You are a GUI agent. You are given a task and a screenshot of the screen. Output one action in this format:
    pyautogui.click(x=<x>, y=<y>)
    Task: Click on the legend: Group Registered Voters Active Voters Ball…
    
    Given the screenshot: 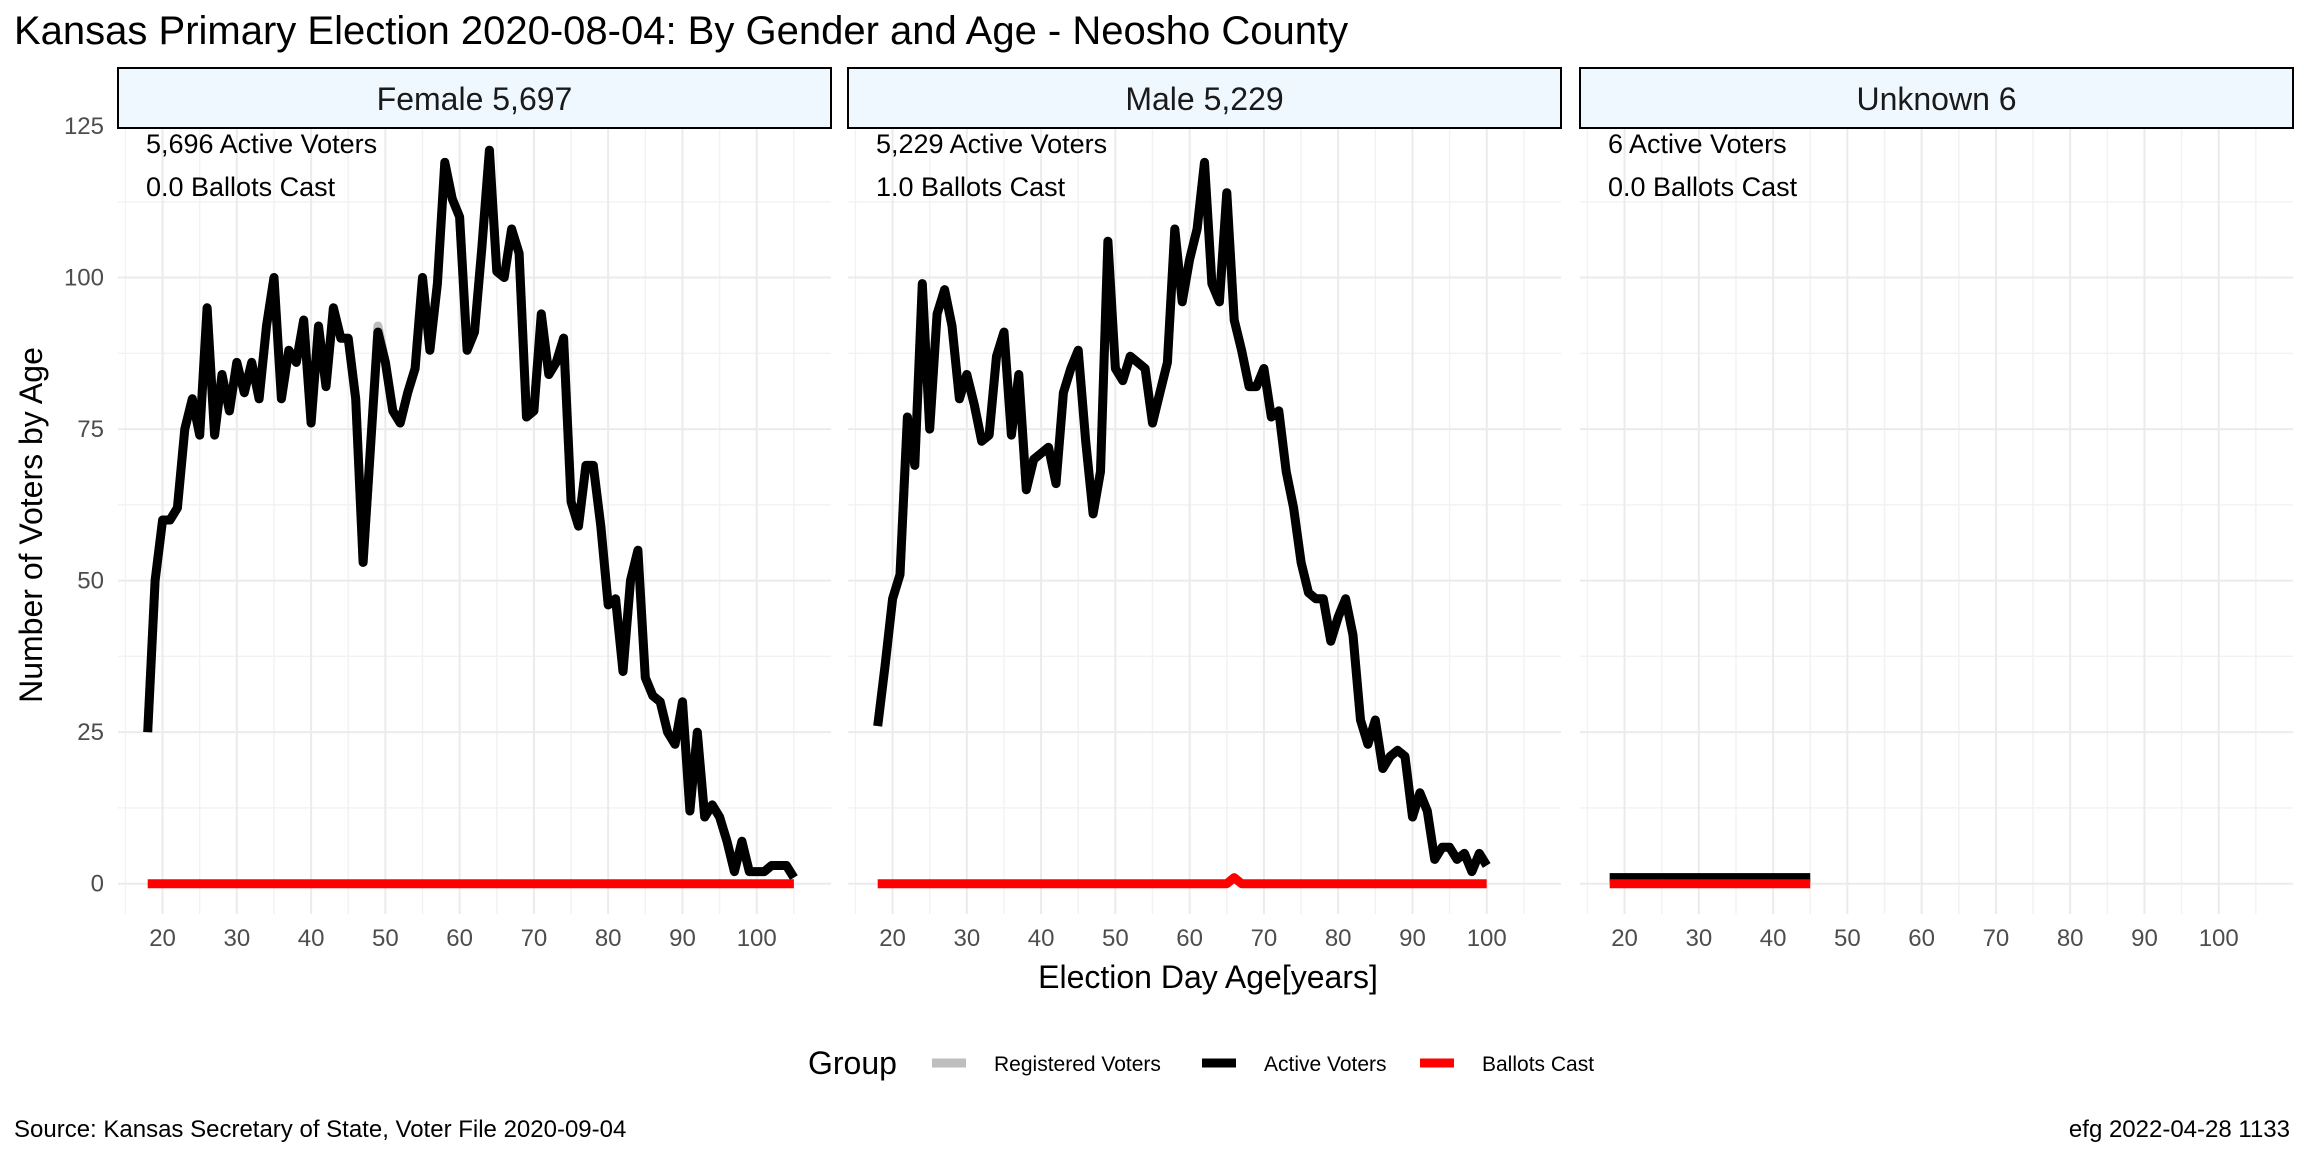 What is the action you would take?
    pyautogui.click(x=1201, y=1063)
    